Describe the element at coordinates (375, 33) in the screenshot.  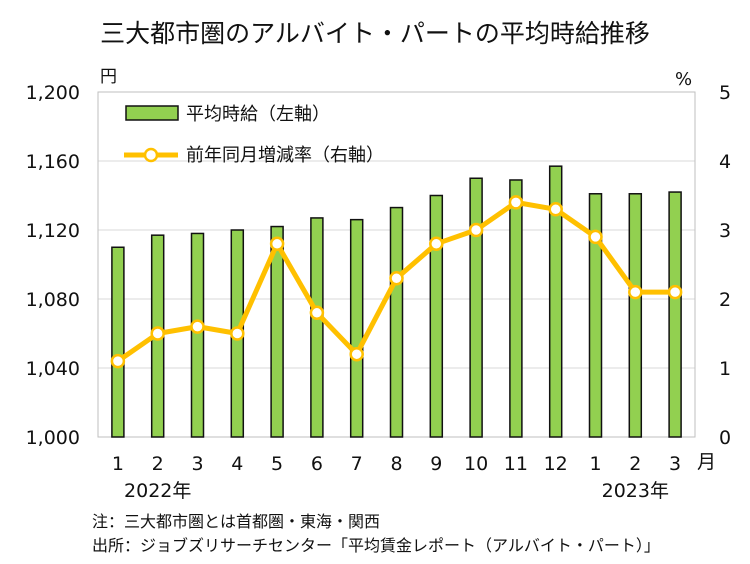
I see `chart-title: 三大都市圏のアルバイト・パートの平均時給推移` at that location.